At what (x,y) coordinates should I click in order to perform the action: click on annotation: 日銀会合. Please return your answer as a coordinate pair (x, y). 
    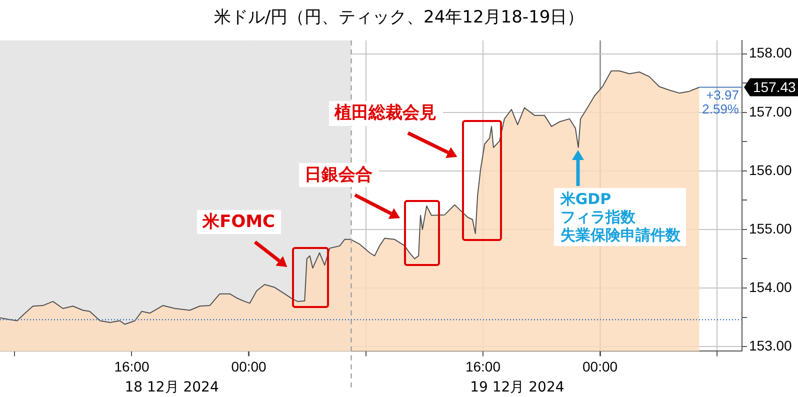
    Looking at the image, I should click on (338, 175).